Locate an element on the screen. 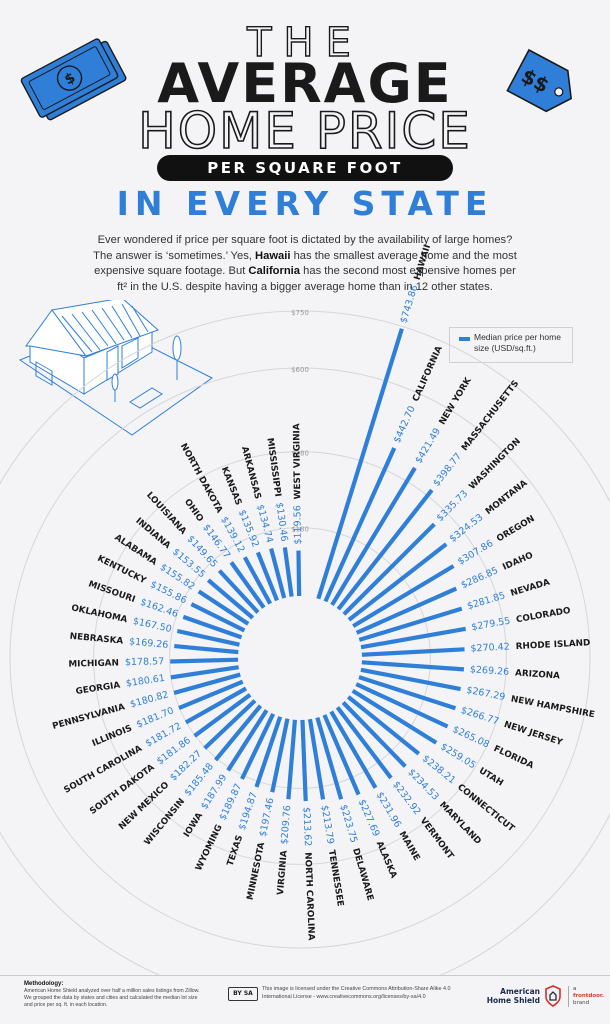 The image size is (610, 1024). bar-washington is located at coordinates (389, 569).